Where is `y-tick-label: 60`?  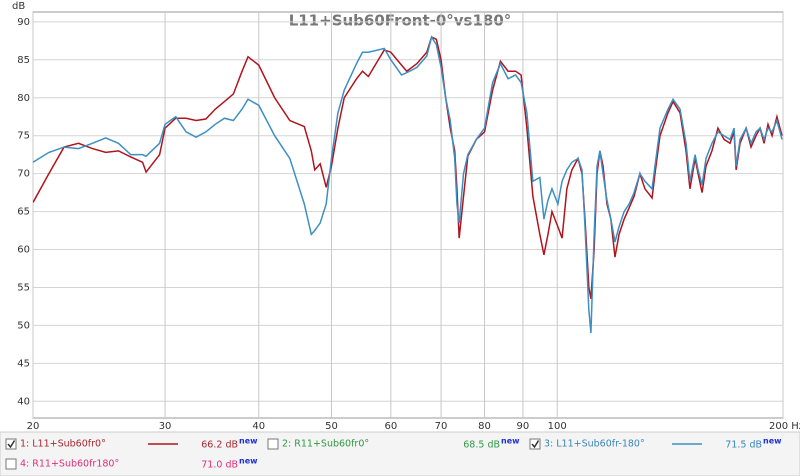 y-tick-label: 60 is located at coordinates (23, 250).